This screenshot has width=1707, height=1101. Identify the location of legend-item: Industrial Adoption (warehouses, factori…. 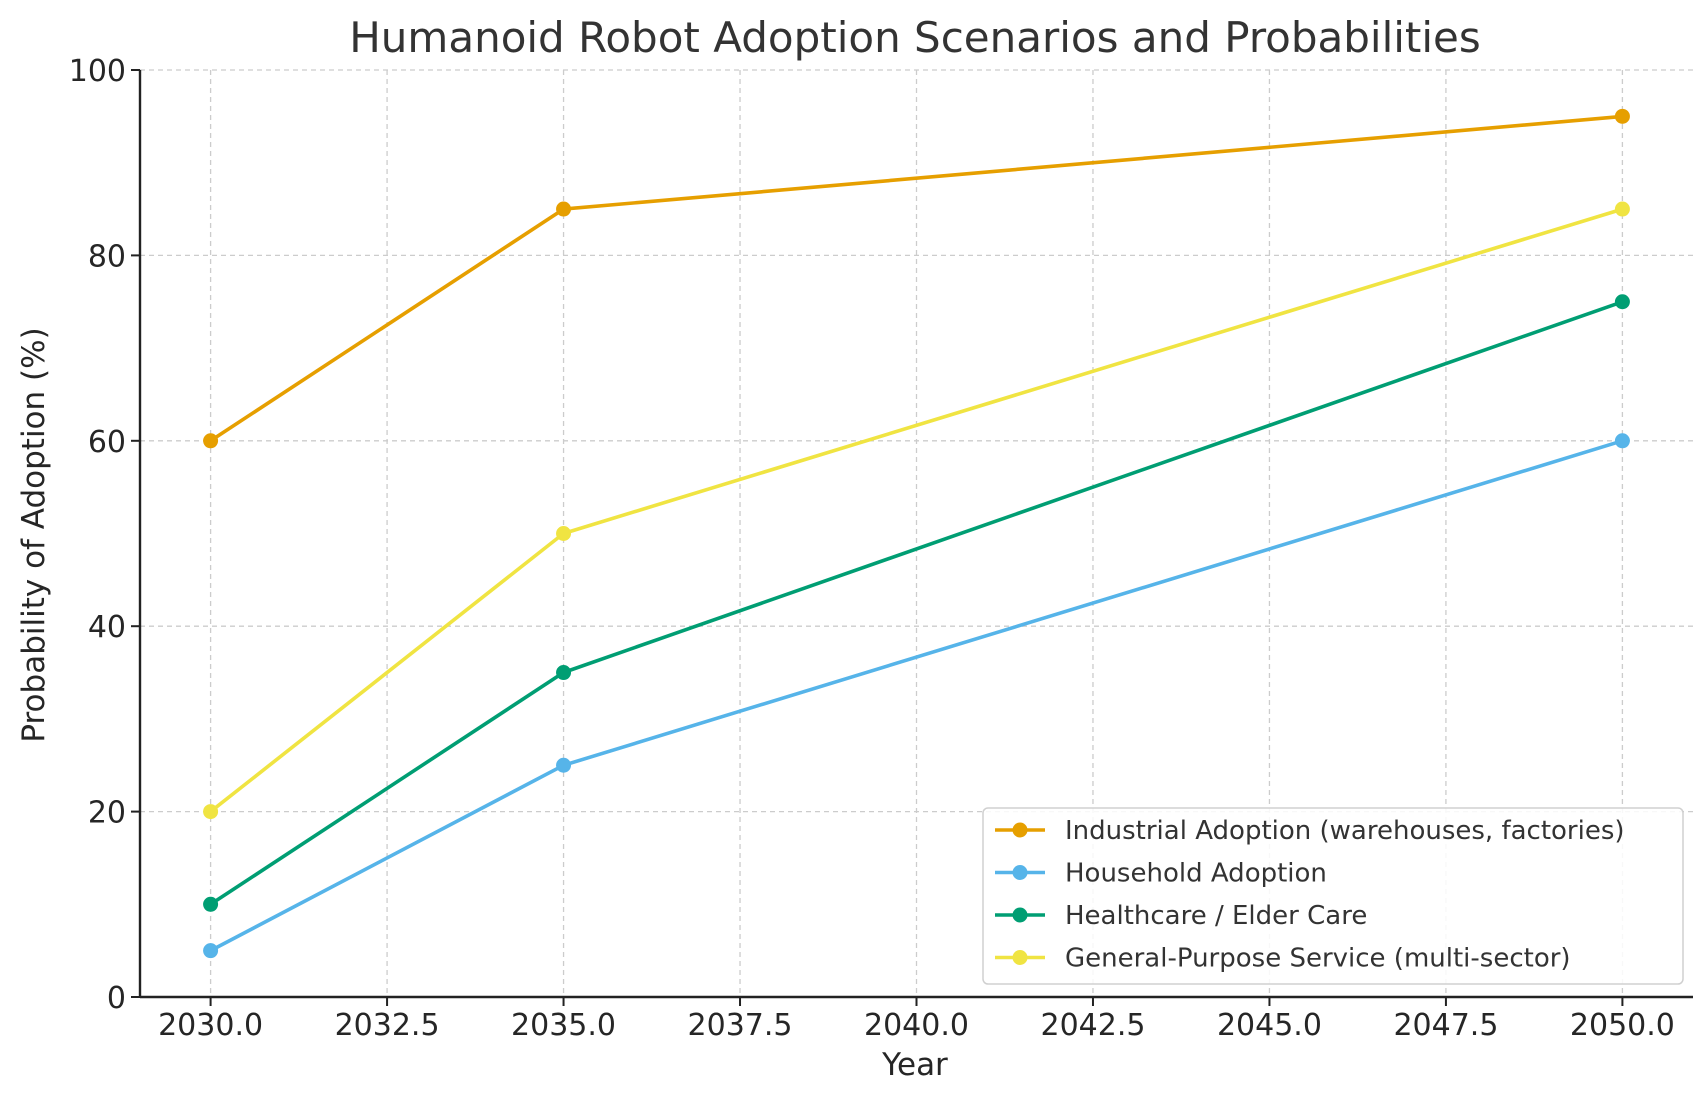
(1310, 831).